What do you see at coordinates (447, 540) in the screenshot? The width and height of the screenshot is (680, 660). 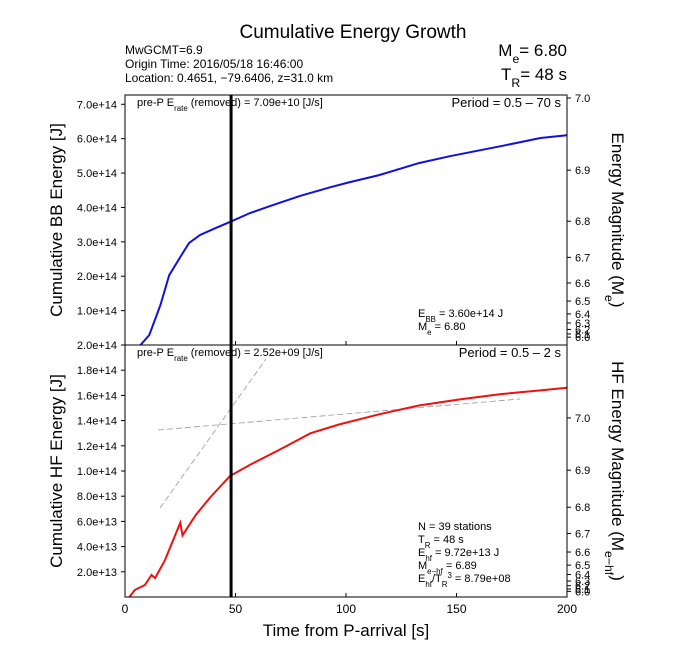 I see `text-part: = 48 s` at bounding box center [447, 540].